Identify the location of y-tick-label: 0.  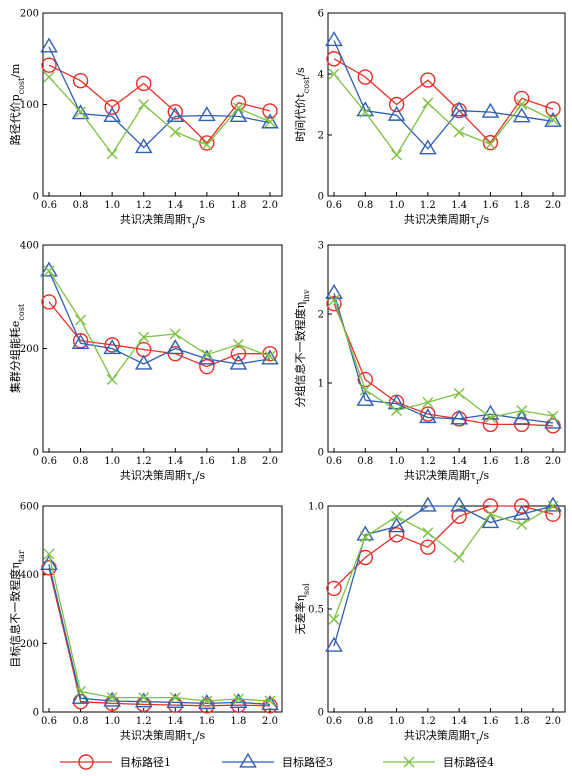
(321, 197).